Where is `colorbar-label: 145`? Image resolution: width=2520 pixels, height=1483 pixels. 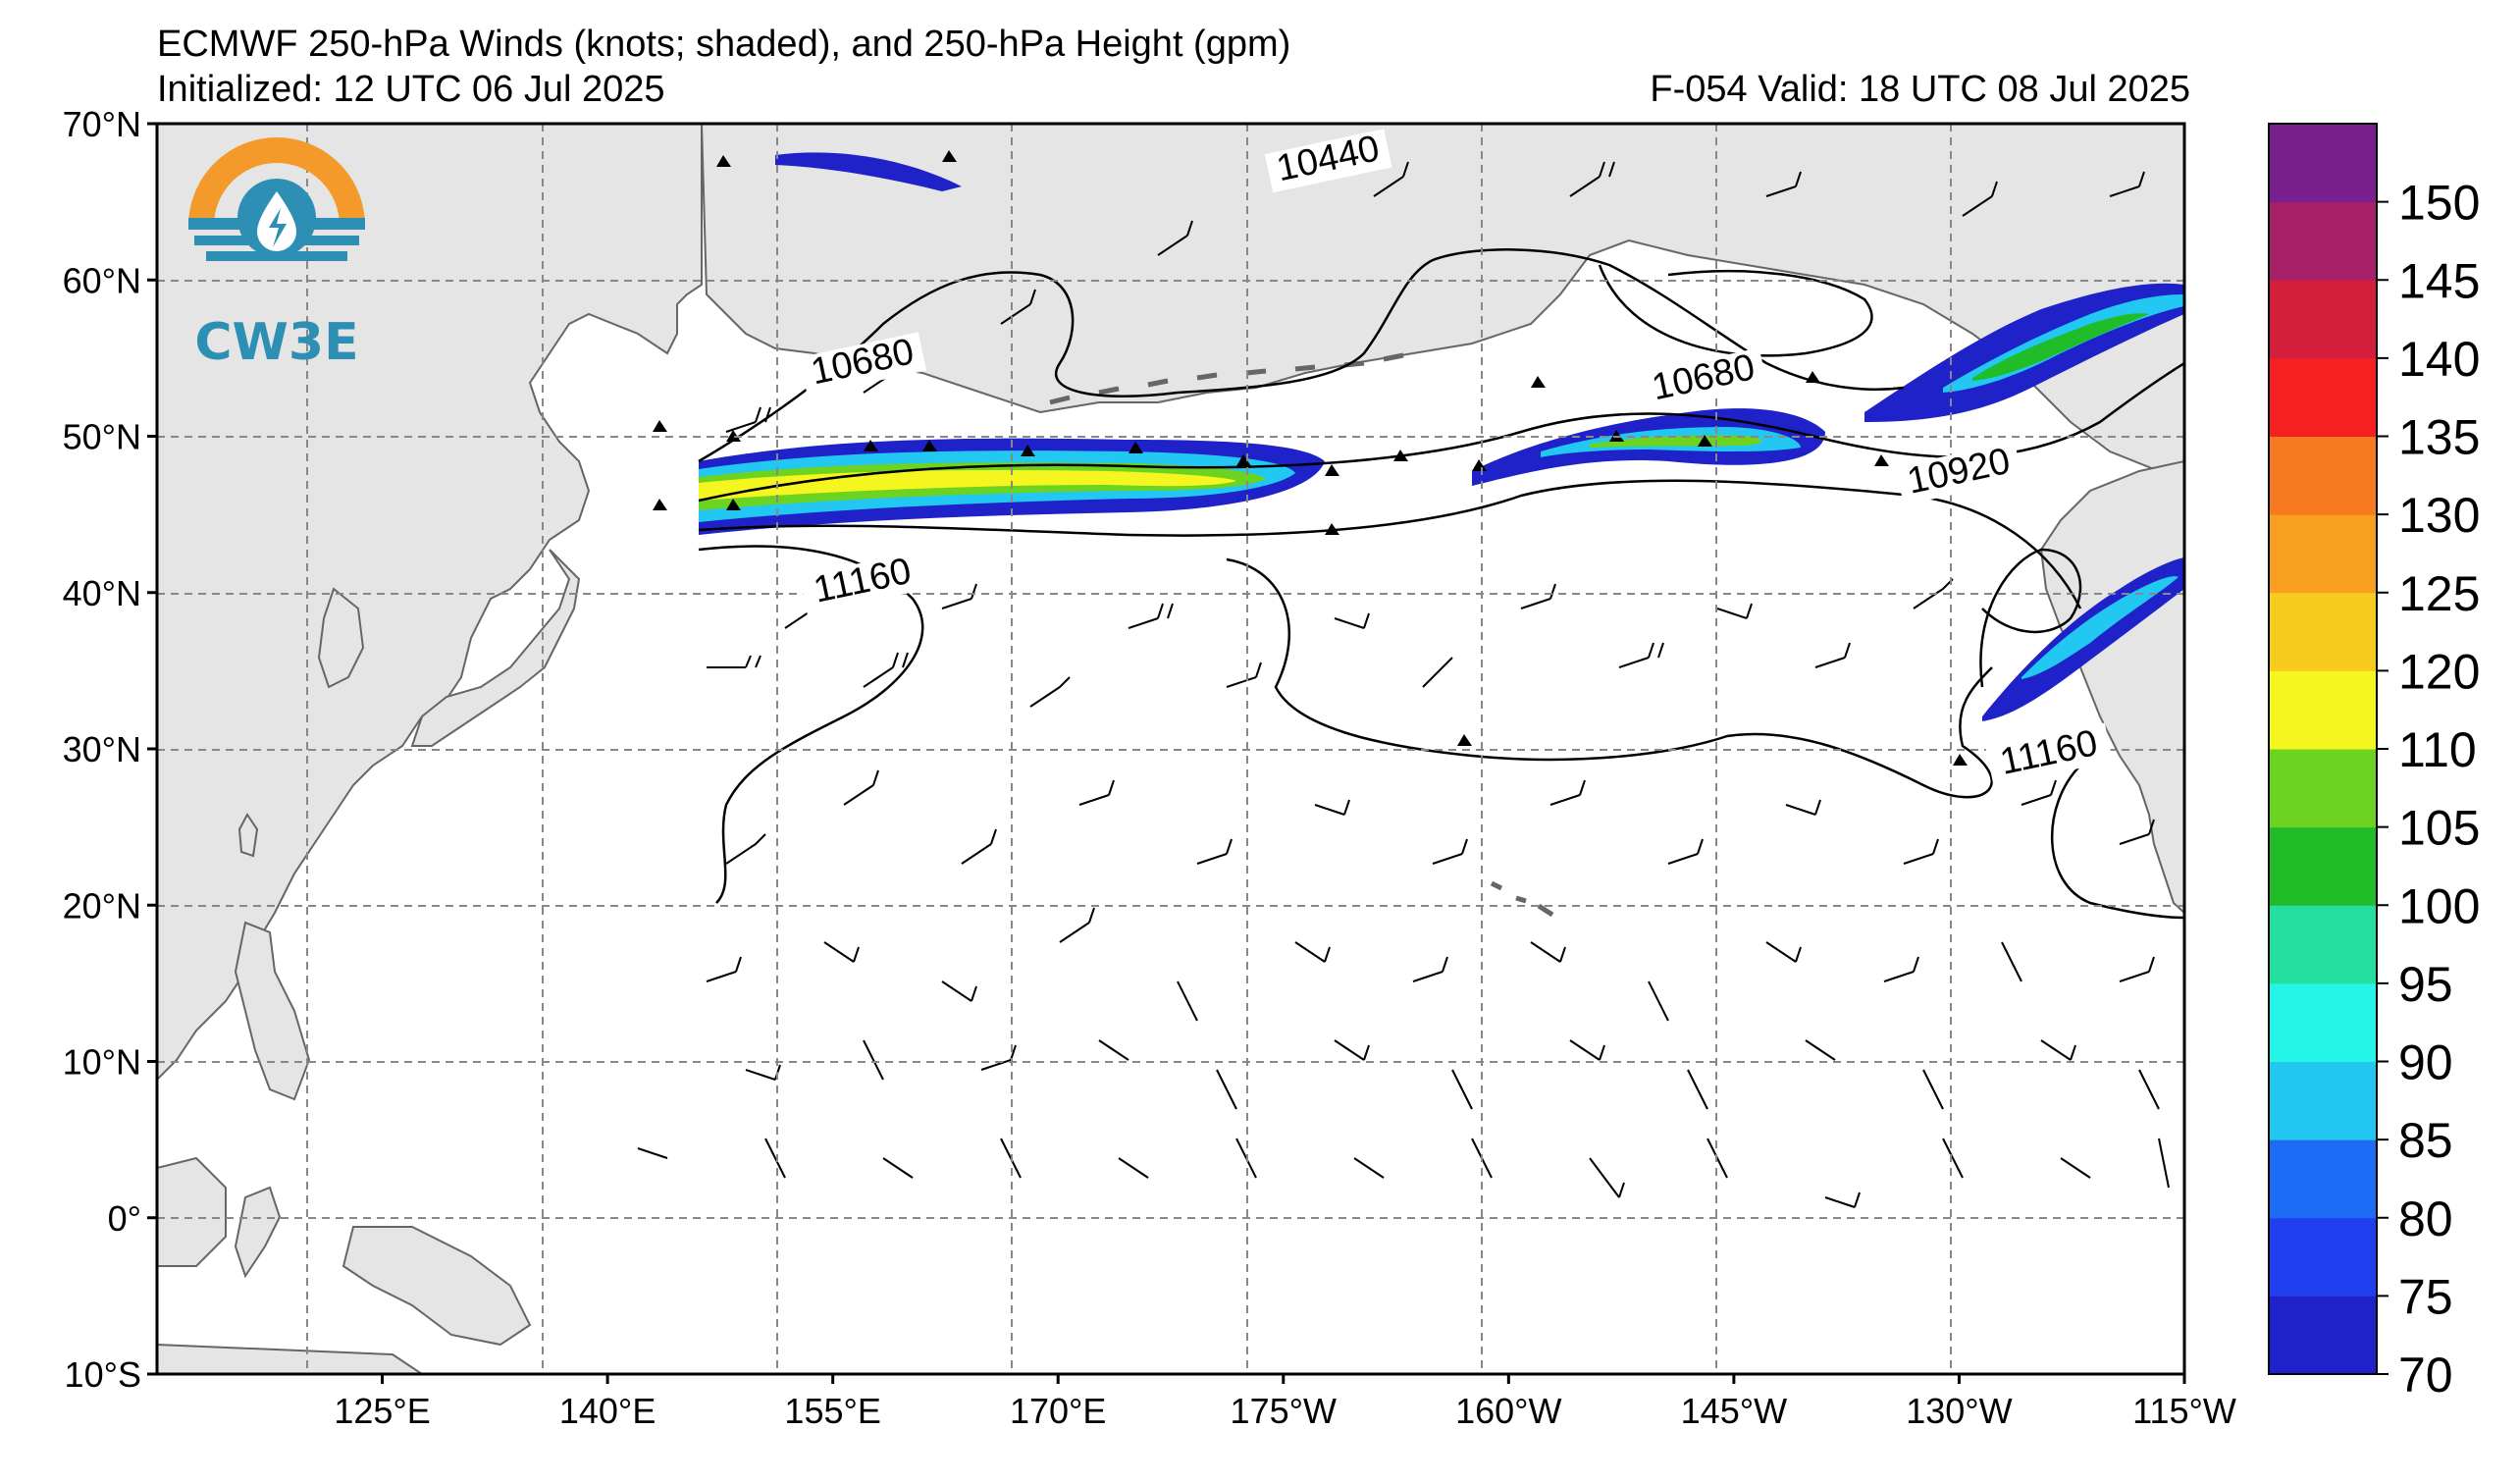 colorbar-label: 145 is located at coordinates (2439, 280).